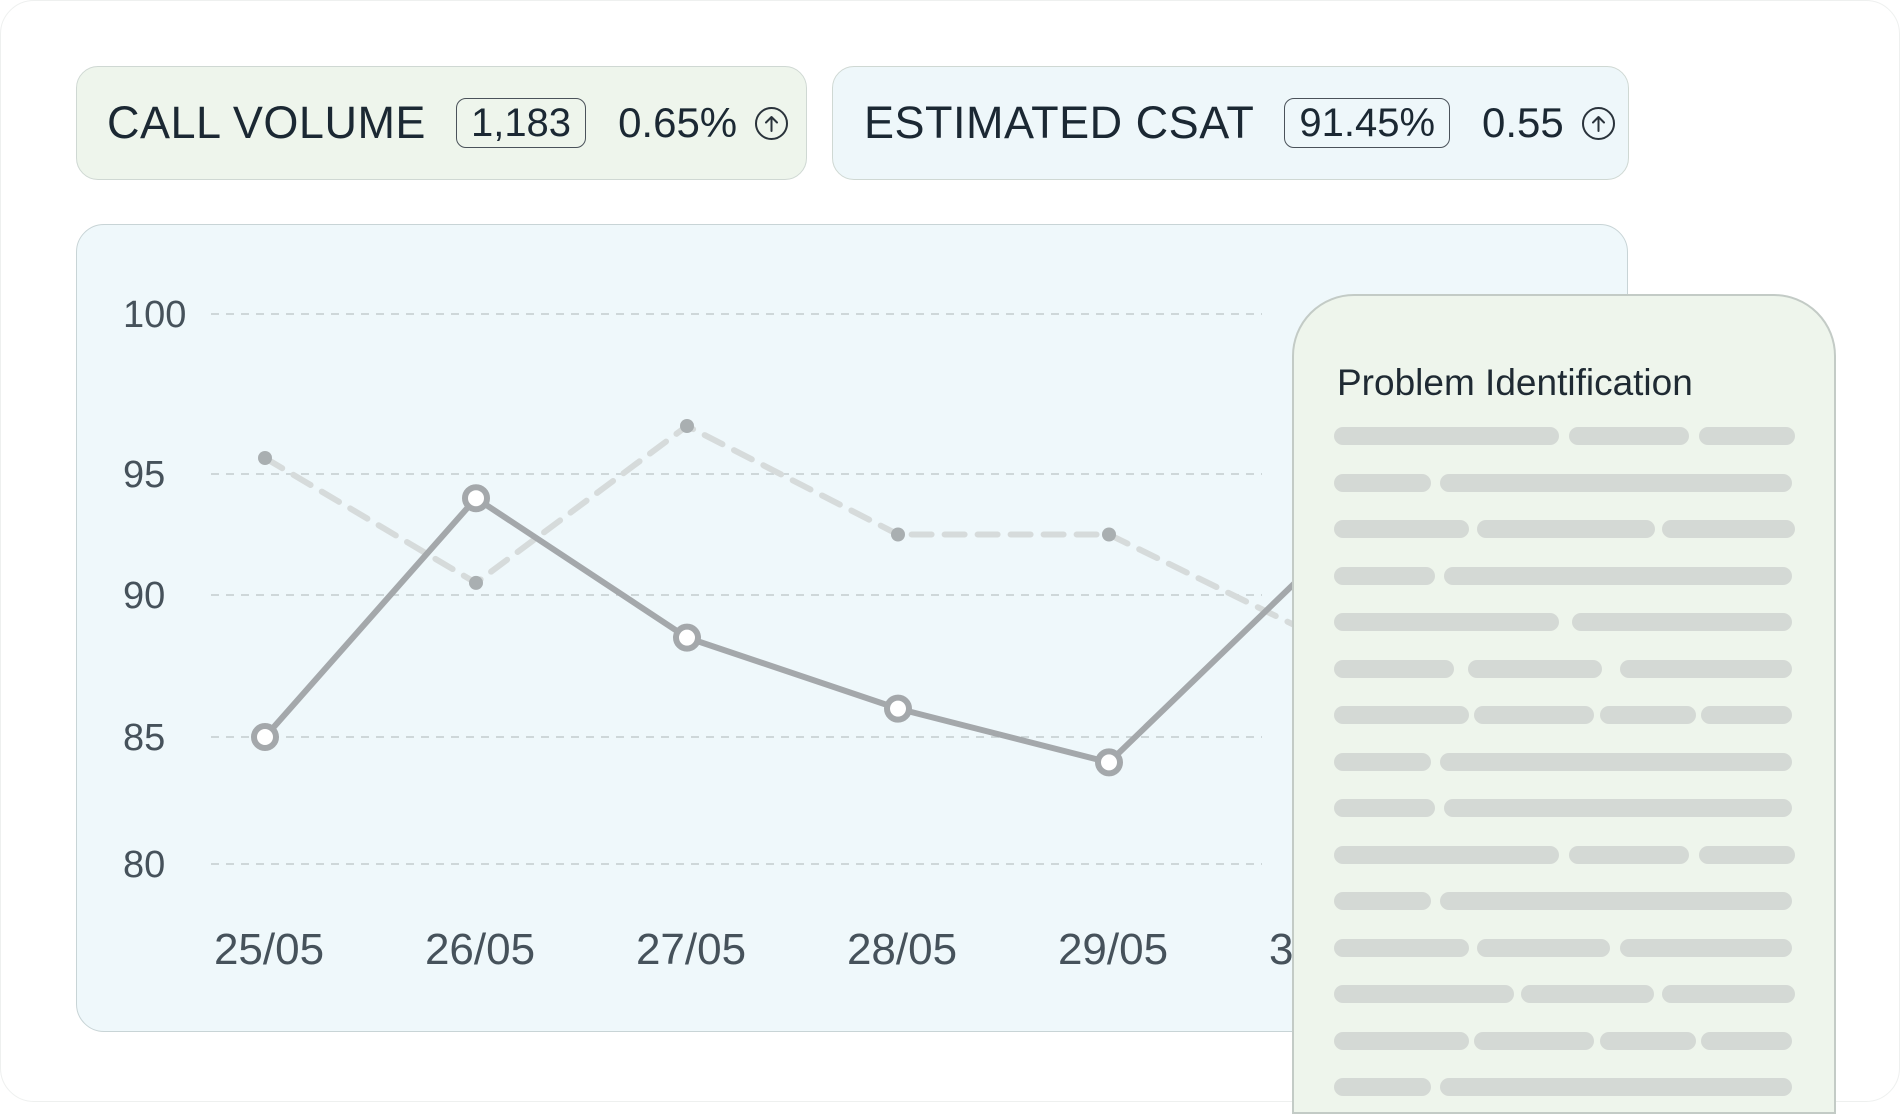 The image size is (1900, 1114). Describe the element at coordinates (1515, 382) in the screenshot. I see `panel-title: Problem Identification` at that location.